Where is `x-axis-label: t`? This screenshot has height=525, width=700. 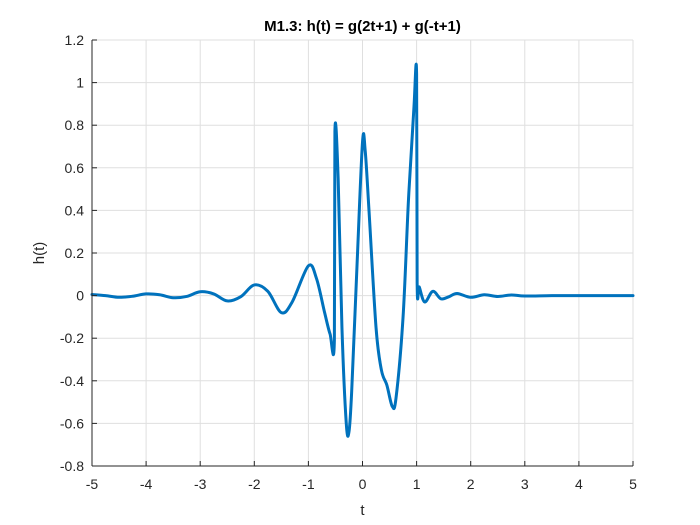 x-axis-label: t is located at coordinates (362, 510).